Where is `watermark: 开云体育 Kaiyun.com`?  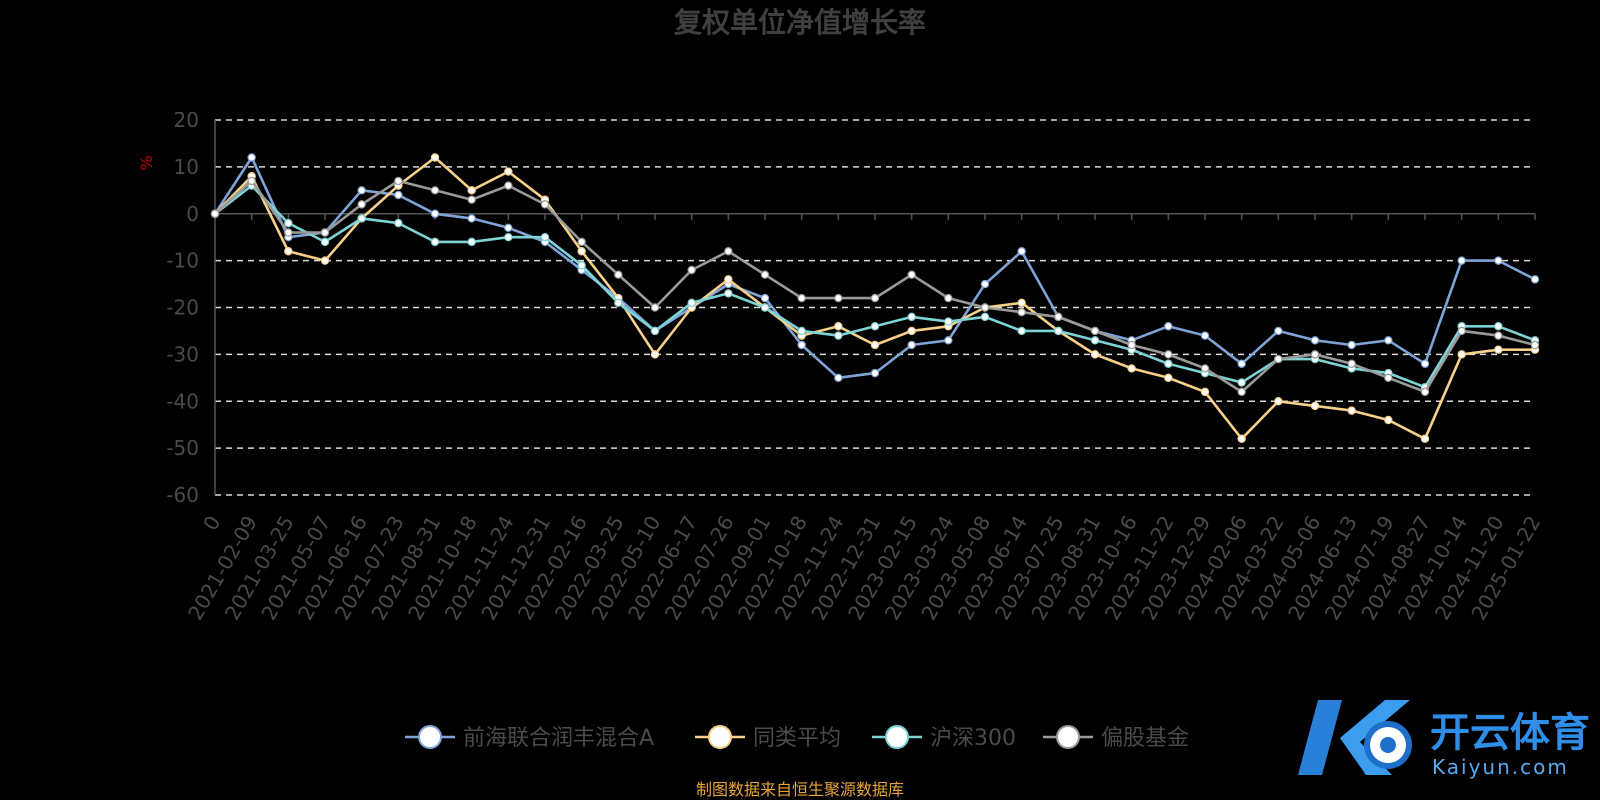 watermark: 开云体育 Kaiyun.com is located at coordinates (1444, 739).